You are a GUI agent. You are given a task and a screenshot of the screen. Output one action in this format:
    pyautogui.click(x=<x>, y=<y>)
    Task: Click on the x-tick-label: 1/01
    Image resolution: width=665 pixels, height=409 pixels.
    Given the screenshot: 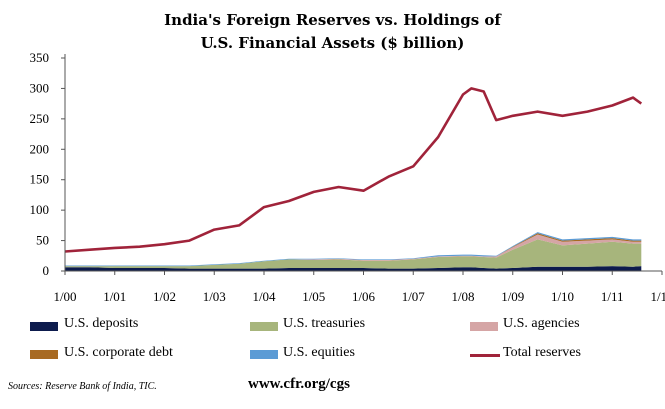 What is the action you would take?
    pyautogui.click(x=114, y=296)
    